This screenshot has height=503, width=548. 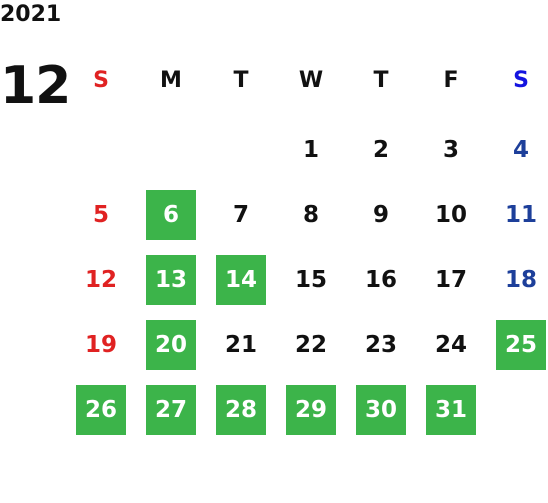 I want to click on weekday: M, so click(x=171, y=80).